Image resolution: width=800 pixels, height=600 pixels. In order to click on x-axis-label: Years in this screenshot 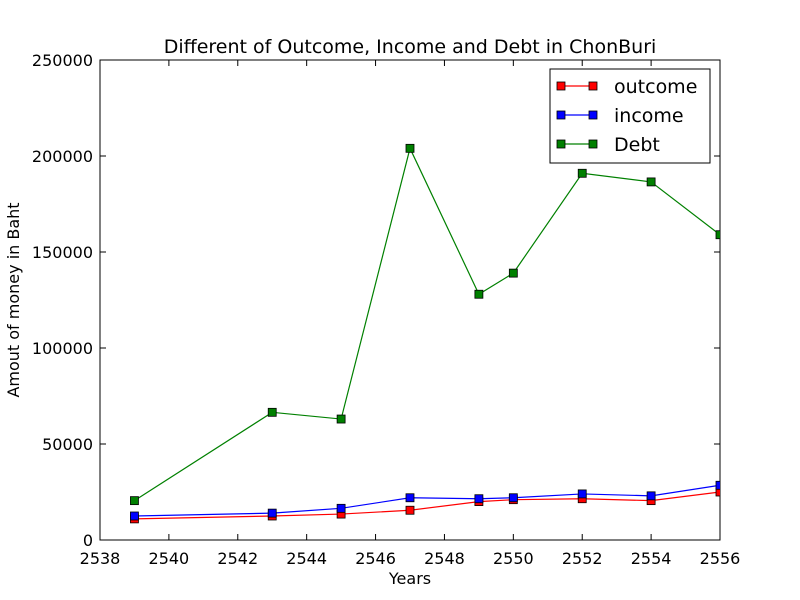, I will do `click(409, 578)`.